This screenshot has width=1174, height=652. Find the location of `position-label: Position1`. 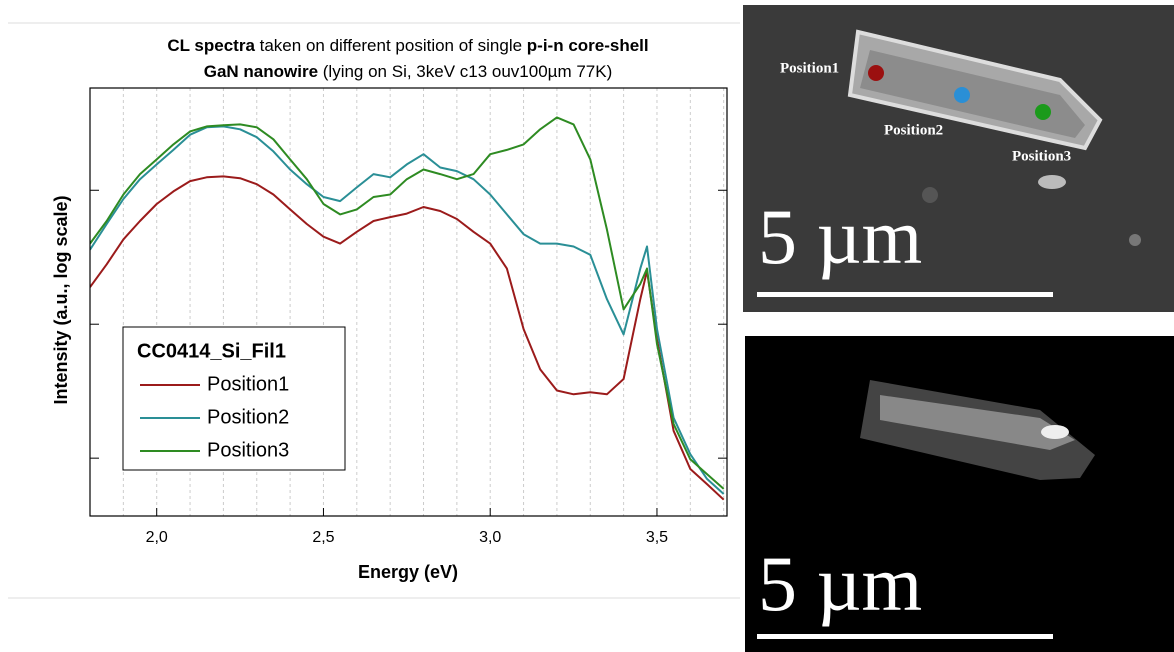

position-label: Position1 is located at coordinates (809, 68).